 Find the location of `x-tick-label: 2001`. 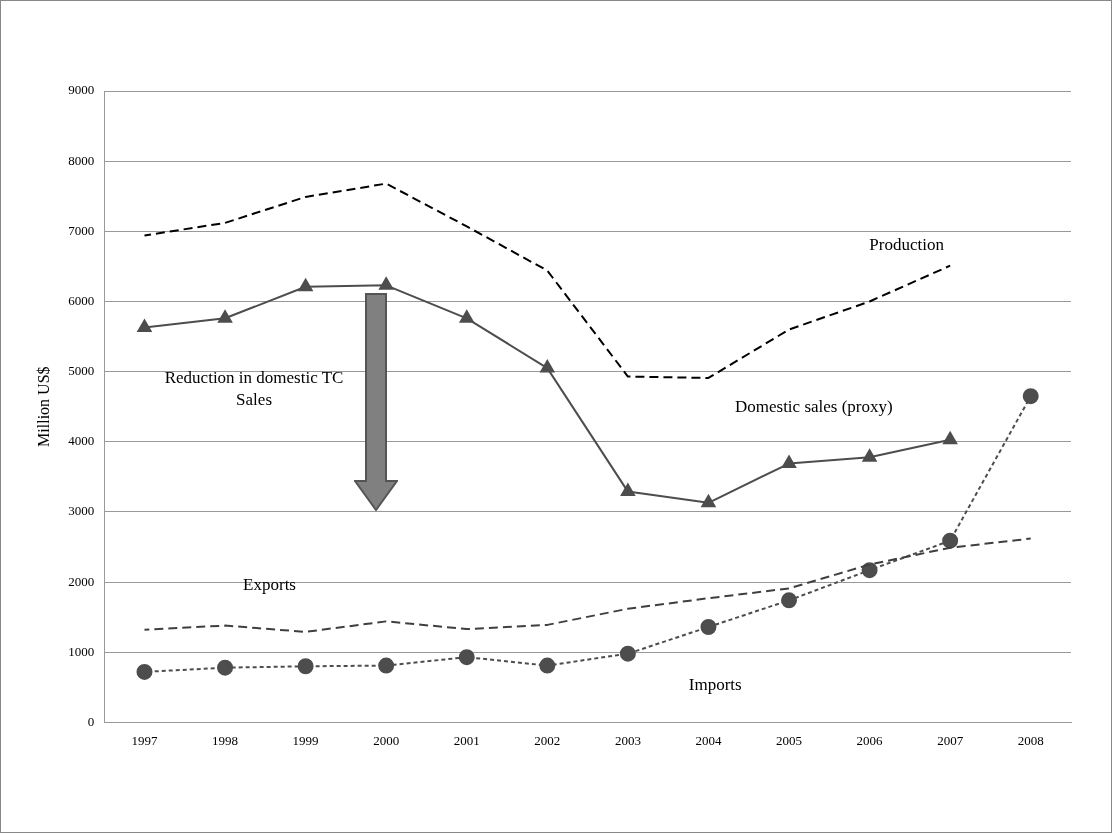

x-tick-label: 2001 is located at coordinates (466, 740).